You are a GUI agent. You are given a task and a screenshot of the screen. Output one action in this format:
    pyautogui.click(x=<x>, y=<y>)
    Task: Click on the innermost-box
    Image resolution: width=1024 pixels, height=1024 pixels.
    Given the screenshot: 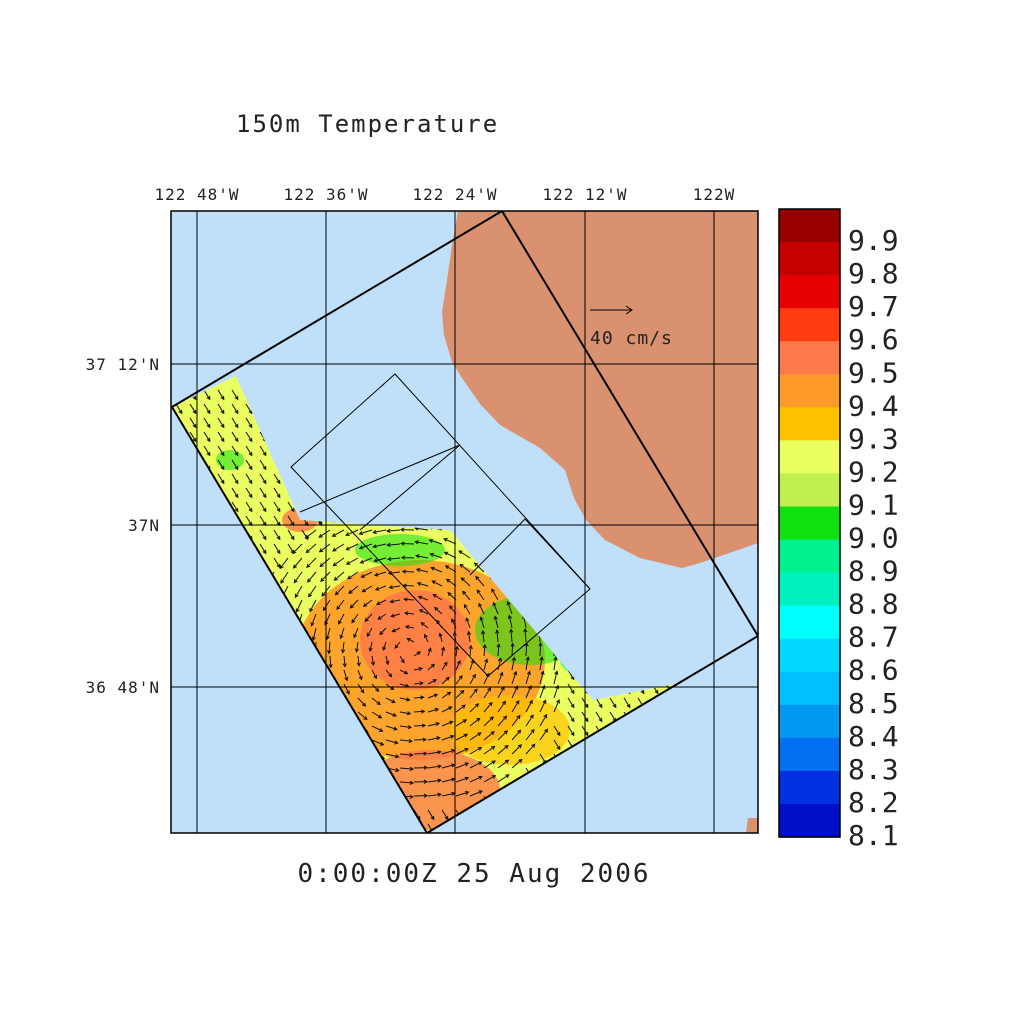 What is the action you would take?
    pyautogui.click(x=530, y=554)
    